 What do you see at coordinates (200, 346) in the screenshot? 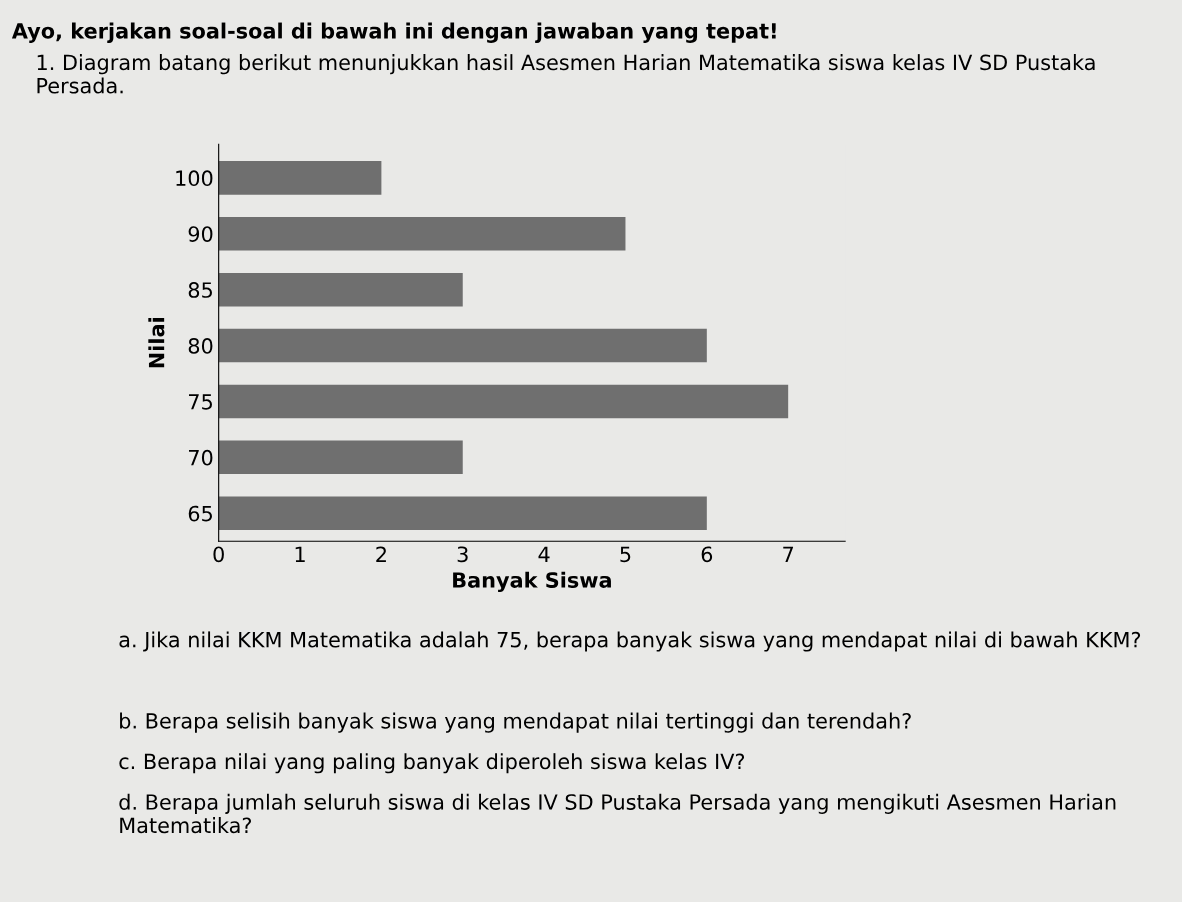
I see `y-tick-label: 80` at bounding box center [200, 346].